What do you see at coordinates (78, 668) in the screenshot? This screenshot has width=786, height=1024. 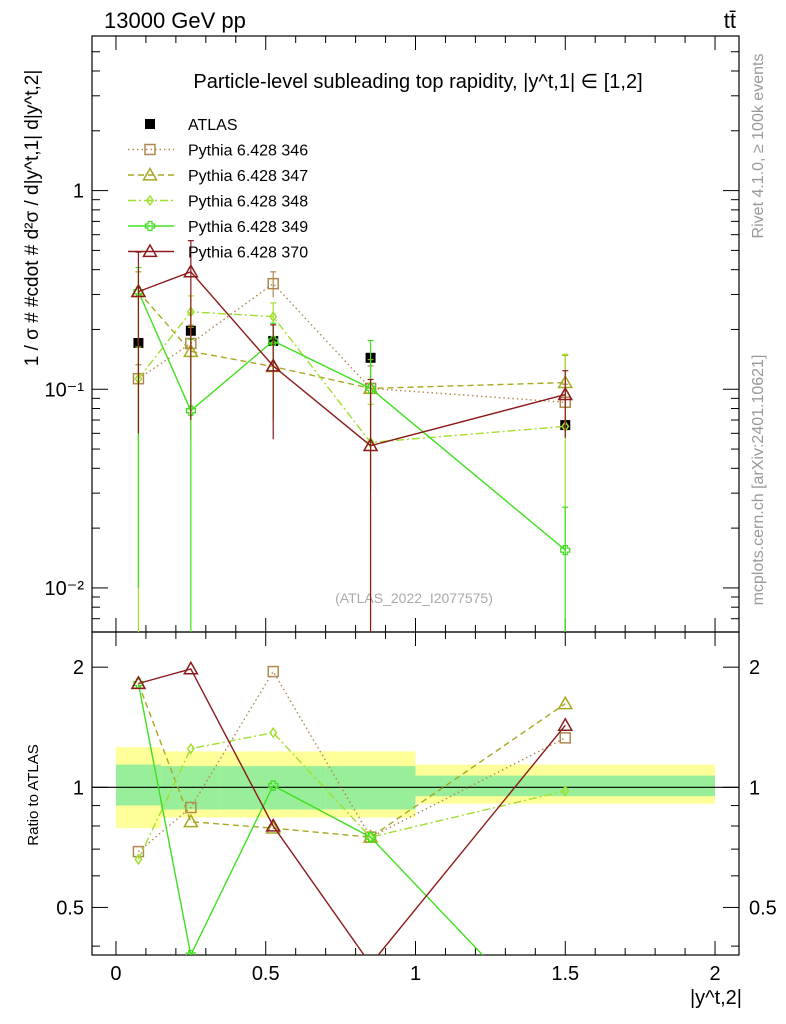 I see `ratio-y-tick-label: 2` at bounding box center [78, 668].